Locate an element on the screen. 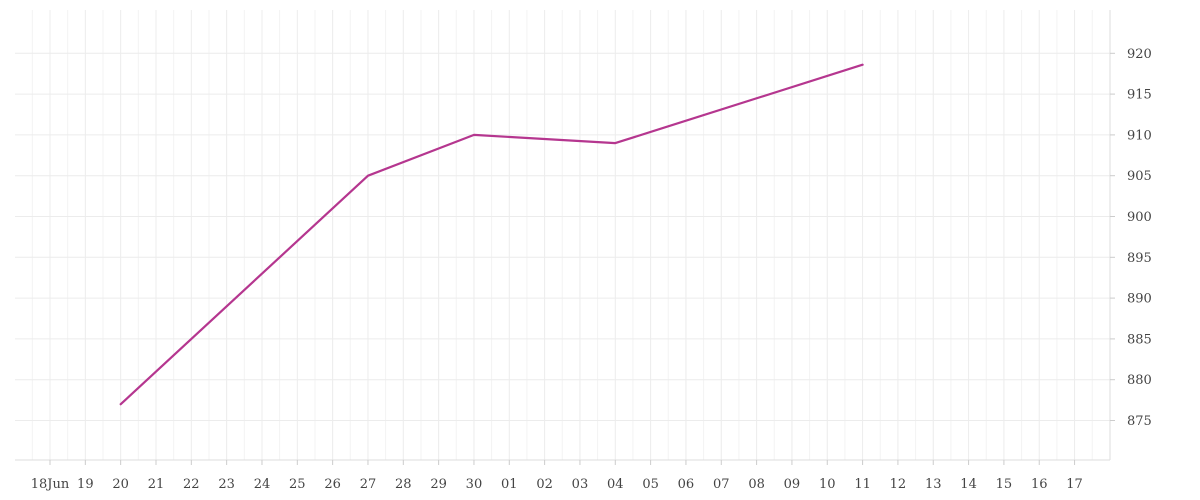 The image size is (1200, 500). x-tick-label: 07 is located at coordinates (721, 484).